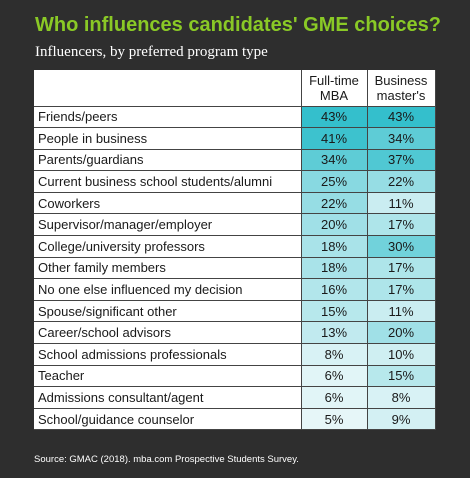 The image size is (470, 478). What do you see at coordinates (401, 80) in the screenshot?
I see `column-header-line: Business` at bounding box center [401, 80].